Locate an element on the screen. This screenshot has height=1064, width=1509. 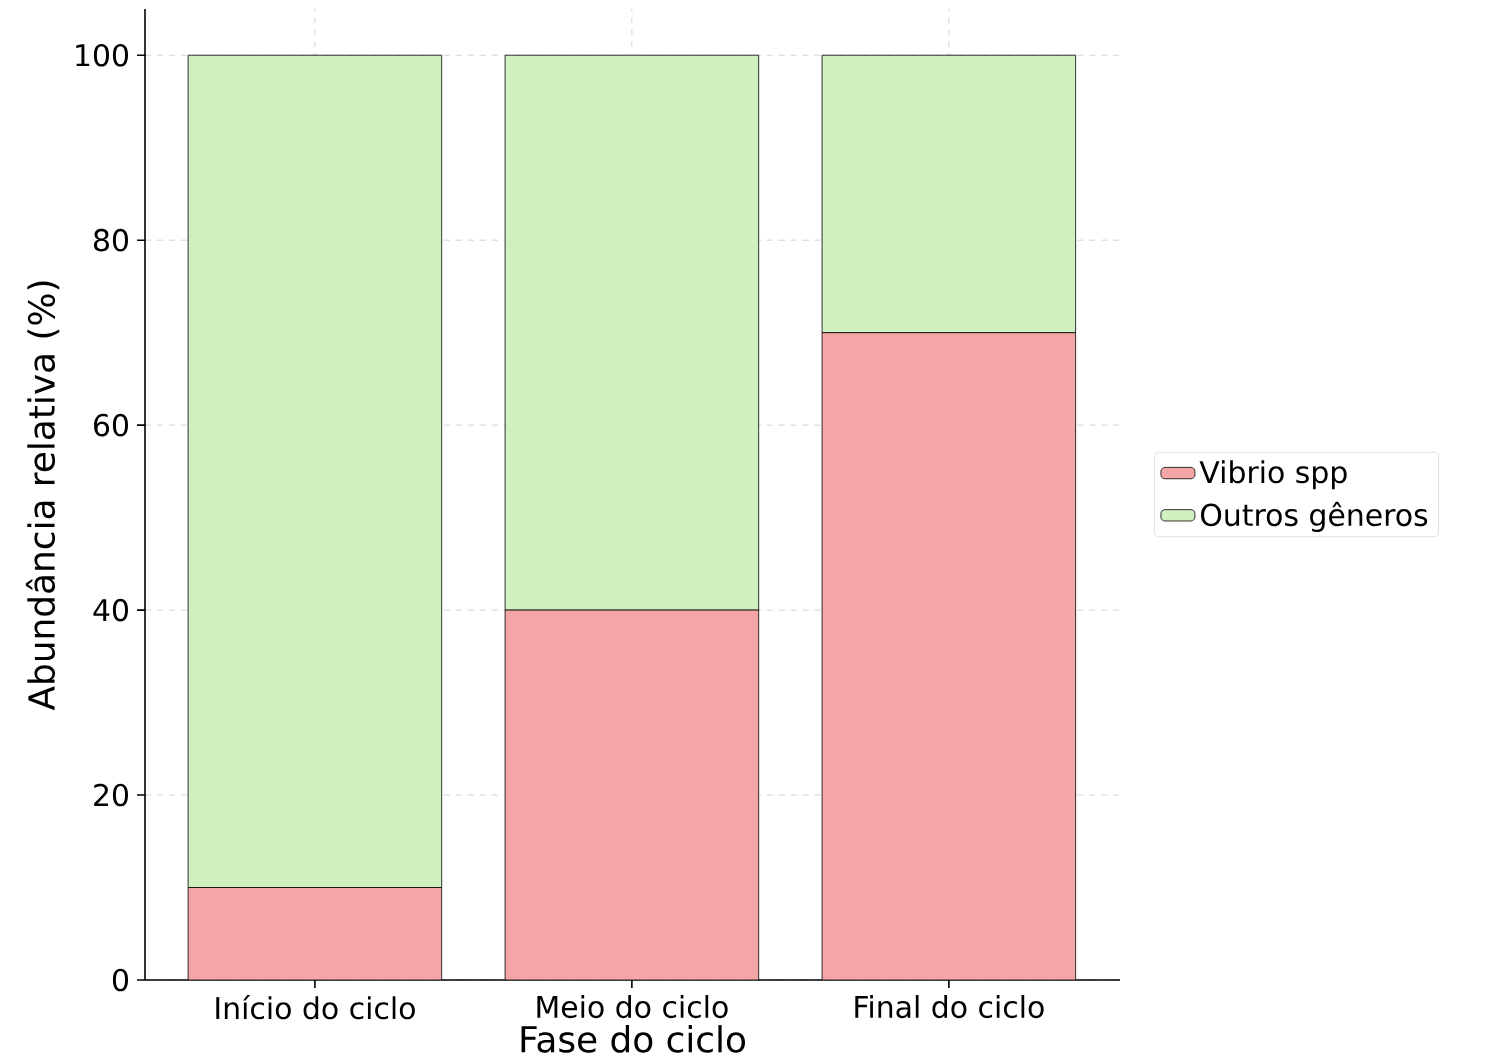
y-tick-label: 80 is located at coordinates (110, 240).